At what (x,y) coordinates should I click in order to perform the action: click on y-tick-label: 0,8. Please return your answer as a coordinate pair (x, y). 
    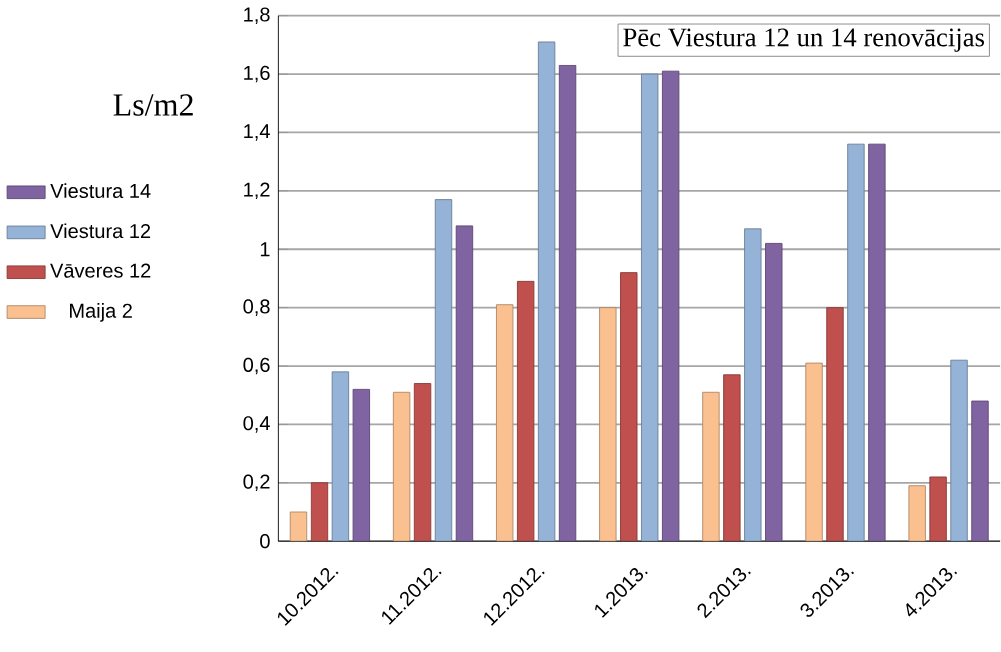
    Looking at the image, I should click on (256, 307).